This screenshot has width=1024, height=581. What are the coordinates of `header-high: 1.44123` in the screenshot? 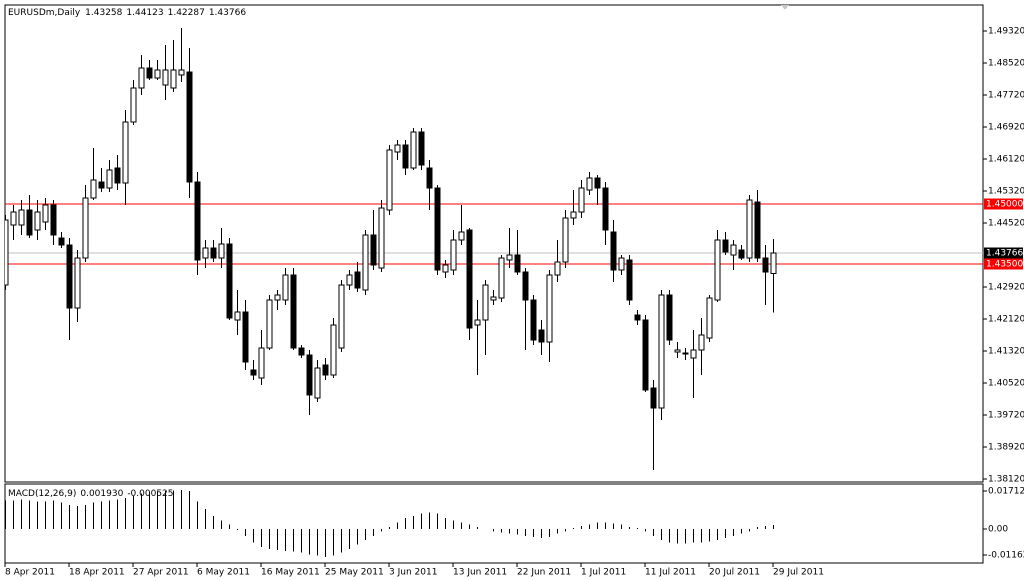 It's located at (144, 13).